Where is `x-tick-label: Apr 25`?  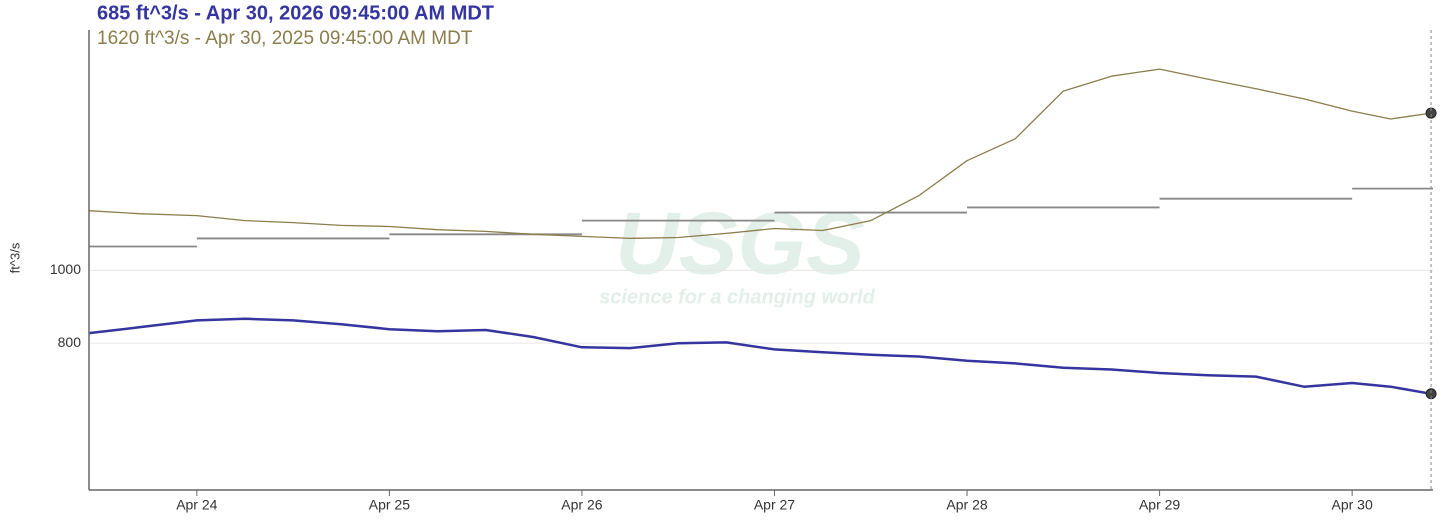
x-tick-label: Apr 25 is located at coordinates (389, 505).